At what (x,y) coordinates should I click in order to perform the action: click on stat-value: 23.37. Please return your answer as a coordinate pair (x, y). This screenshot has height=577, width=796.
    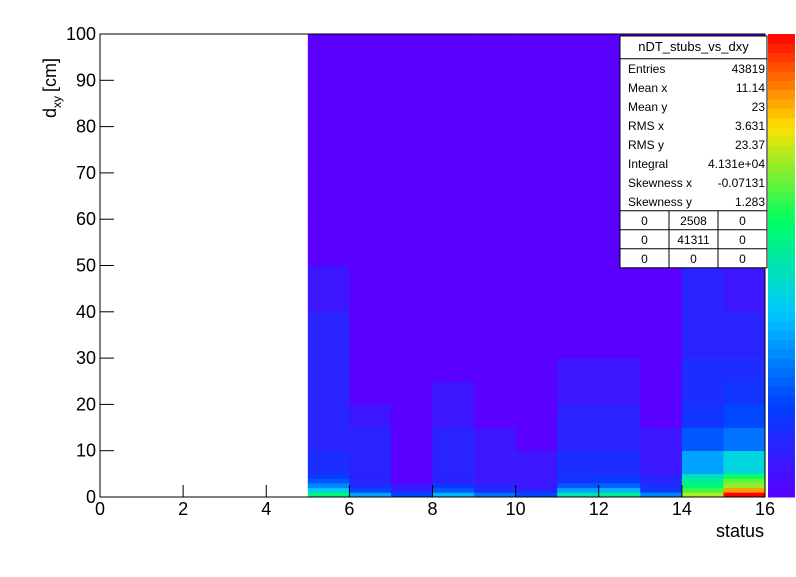
    Looking at the image, I should click on (750, 145).